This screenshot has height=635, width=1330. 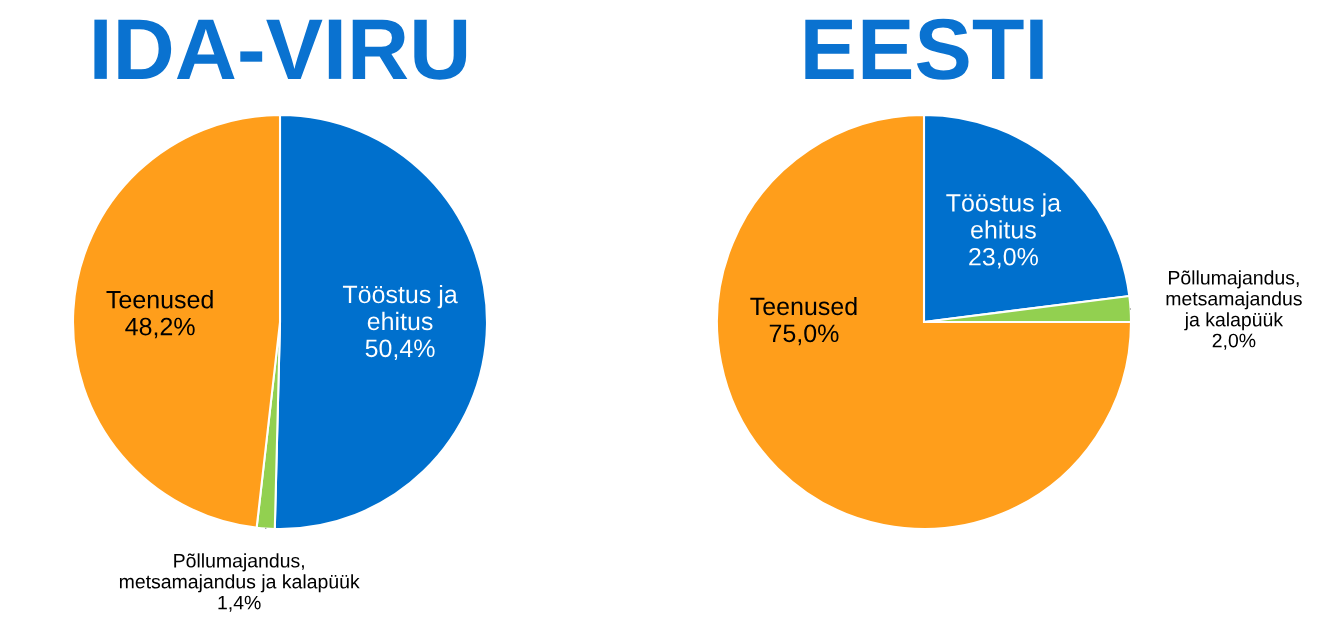 What do you see at coordinates (924, 49) in the screenshot?
I see `chart-title: EESTI` at bounding box center [924, 49].